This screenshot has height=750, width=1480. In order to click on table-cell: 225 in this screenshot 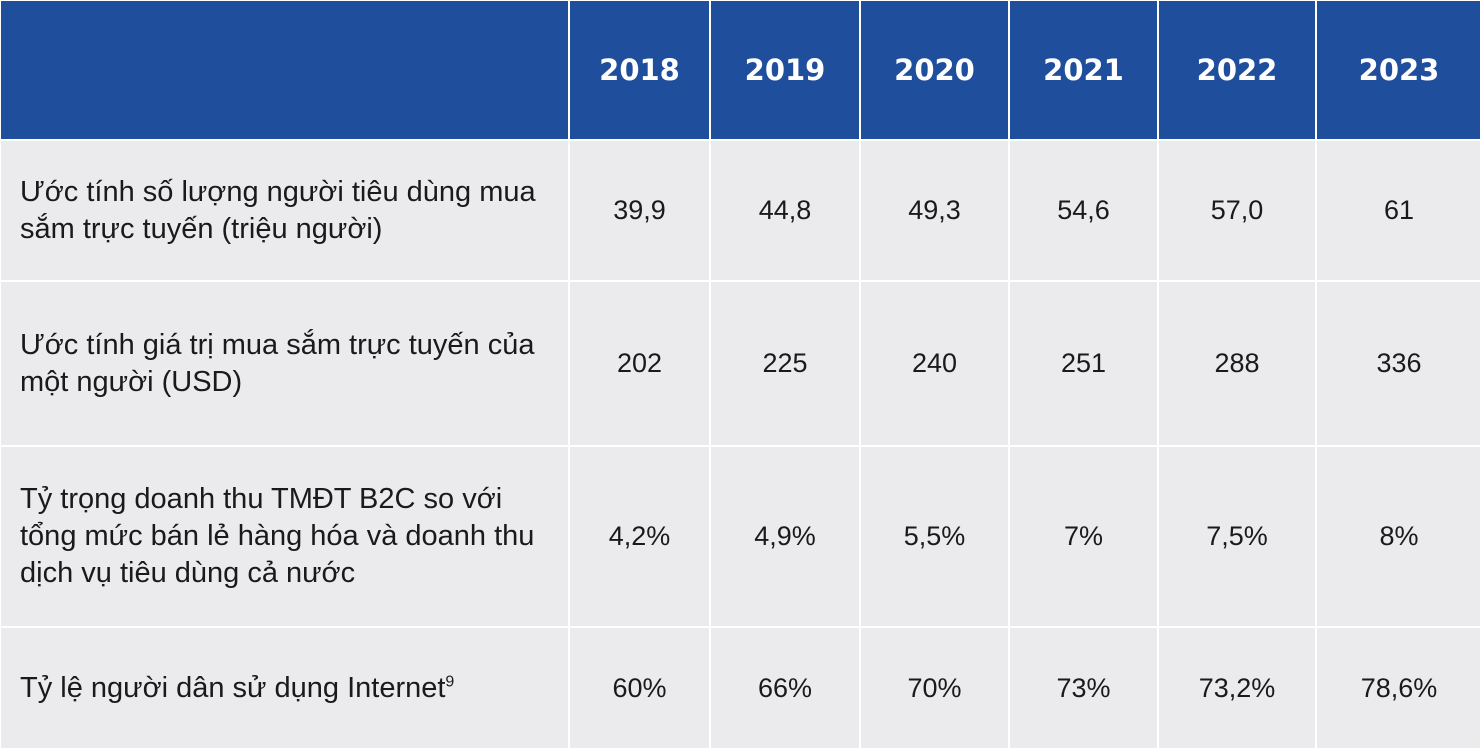, I will do `click(785, 363)`.